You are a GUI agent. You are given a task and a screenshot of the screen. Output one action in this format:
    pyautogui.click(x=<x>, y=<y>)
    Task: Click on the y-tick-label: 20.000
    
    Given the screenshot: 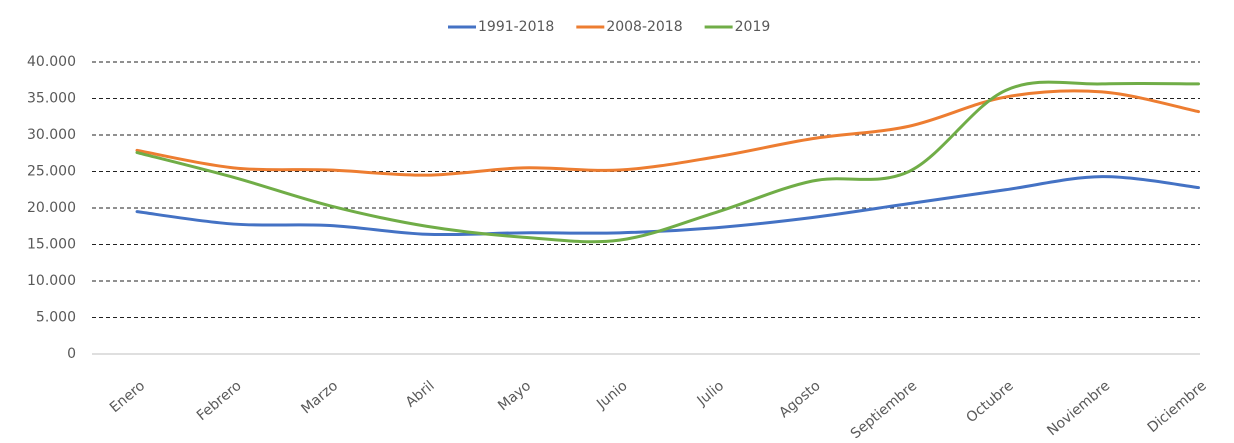 What is the action you would take?
    pyautogui.click(x=51, y=208)
    